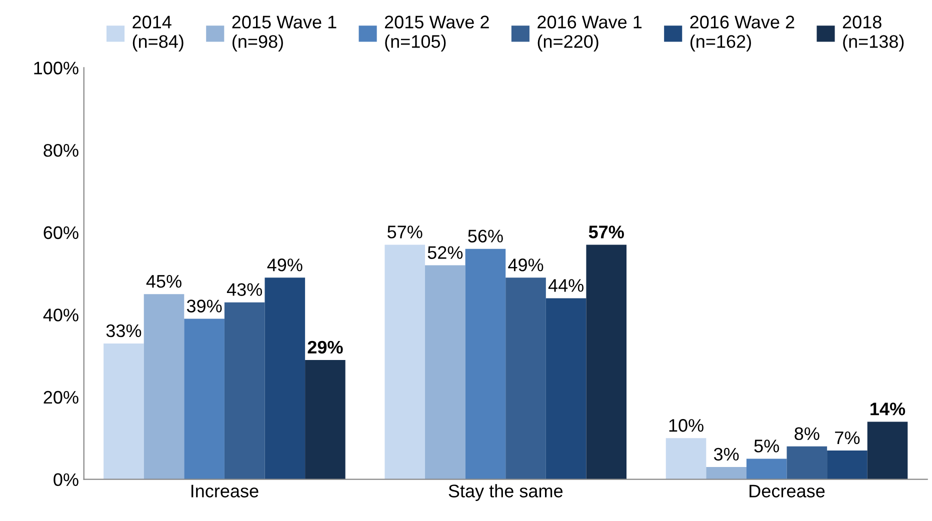 The width and height of the screenshot is (932, 521). Describe the element at coordinates (284, 34) in the screenshot. I see `legend-label: 2015 Wave 1 (n=98)` at that location.